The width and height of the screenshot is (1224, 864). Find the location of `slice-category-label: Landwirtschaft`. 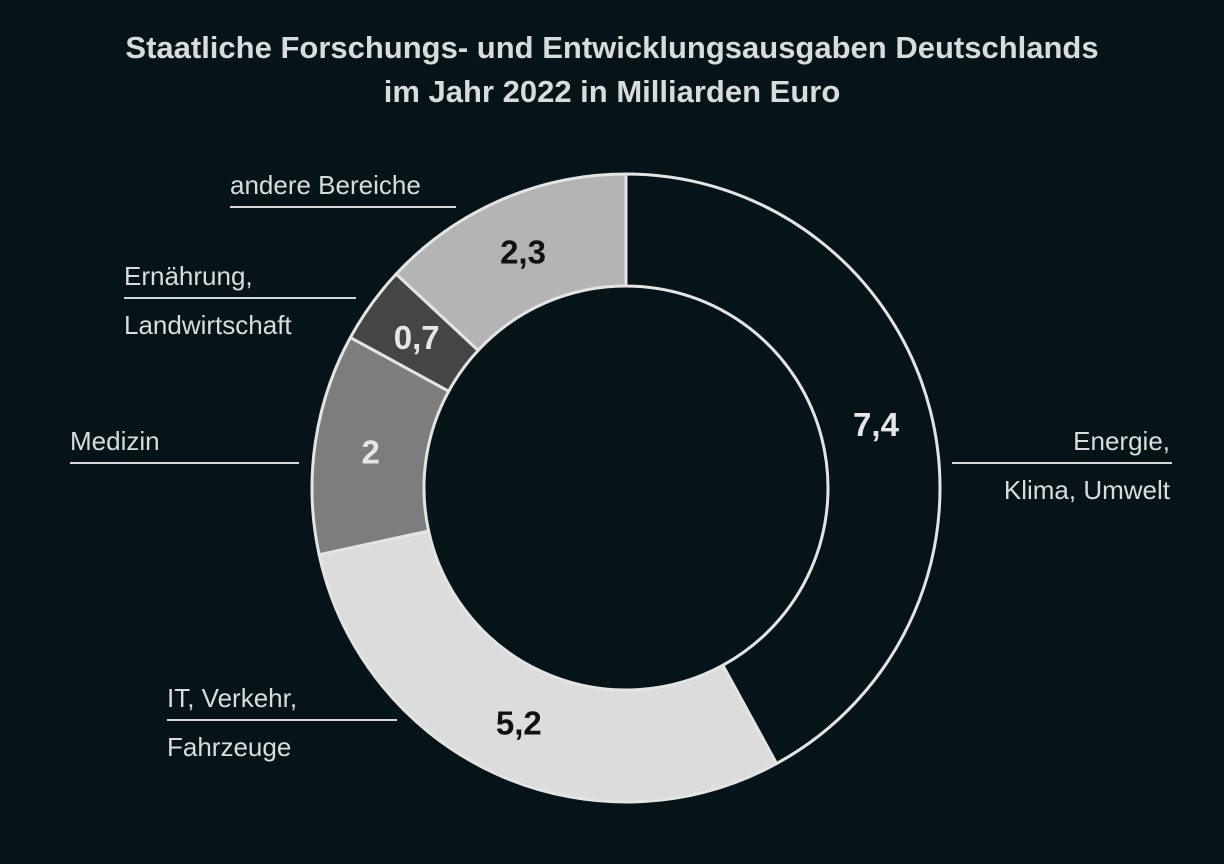

slice-category-label: Landwirtschaft is located at coordinates (208, 325).